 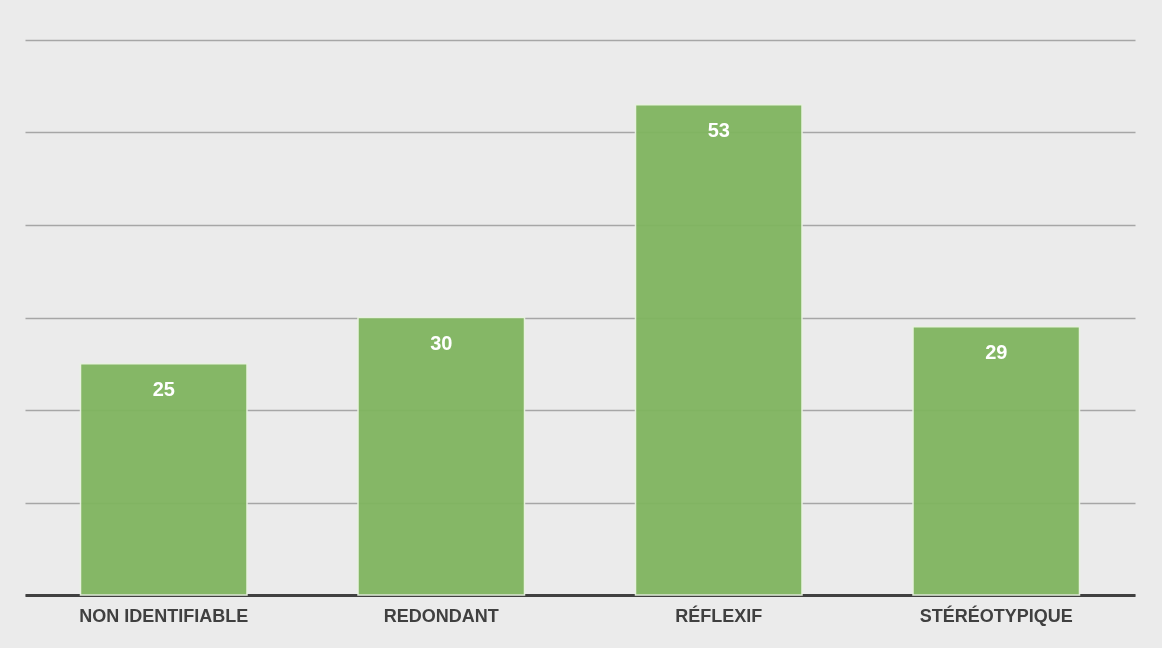 I want to click on data-label: 25, so click(x=163, y=388).